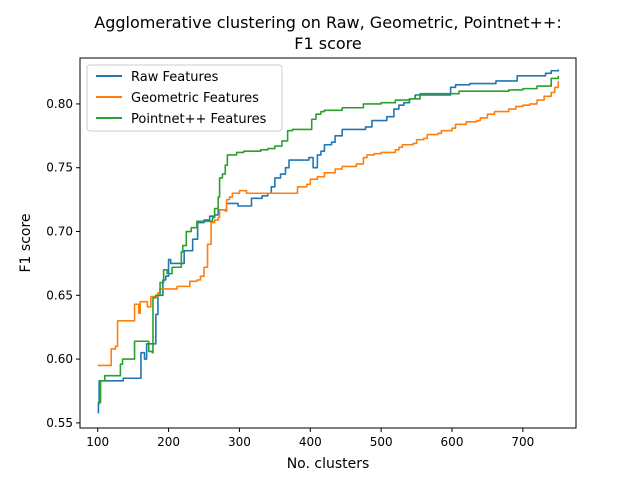  I want to click on legend-label-pointnet: Pointnet++ Features, so click(199, 119).